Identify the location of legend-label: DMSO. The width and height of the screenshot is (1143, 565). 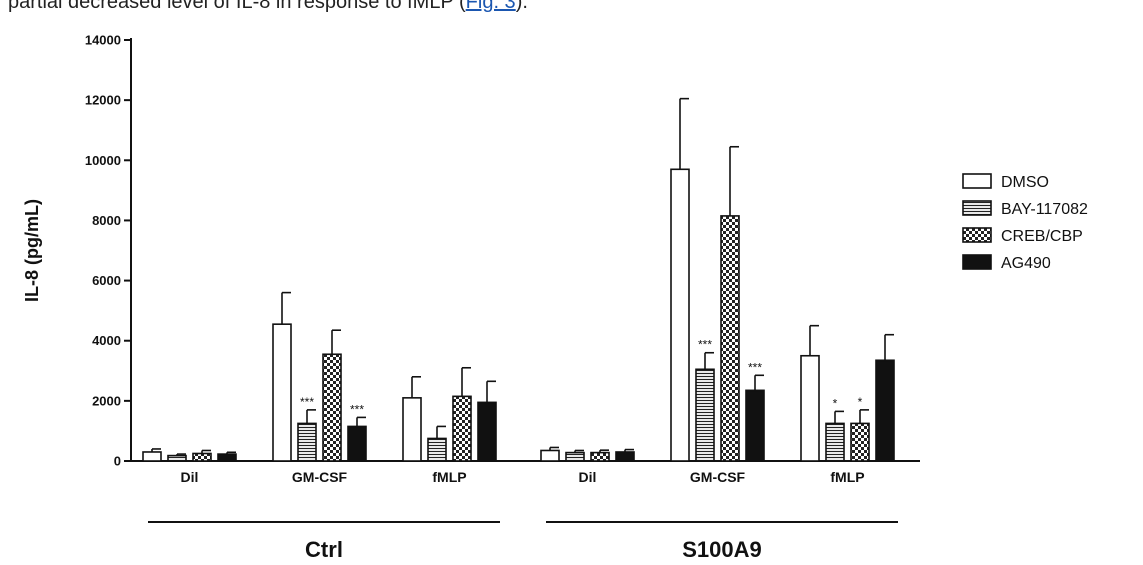
(1025, 182).